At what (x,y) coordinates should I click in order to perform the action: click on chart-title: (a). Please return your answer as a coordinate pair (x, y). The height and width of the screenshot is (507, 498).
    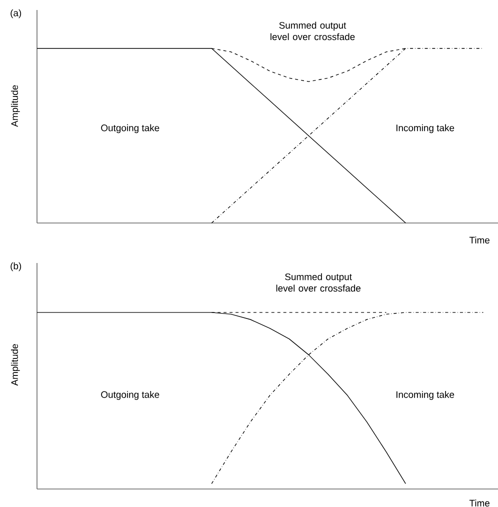
    Looking at the image, I should click on (16, 13).